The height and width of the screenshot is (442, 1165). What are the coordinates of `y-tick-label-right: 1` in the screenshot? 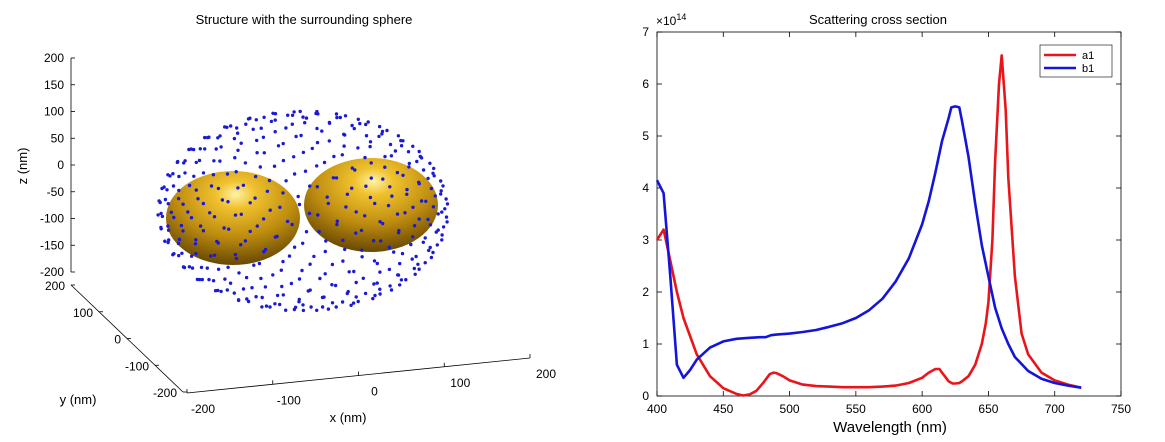 It's located at (645, 344).